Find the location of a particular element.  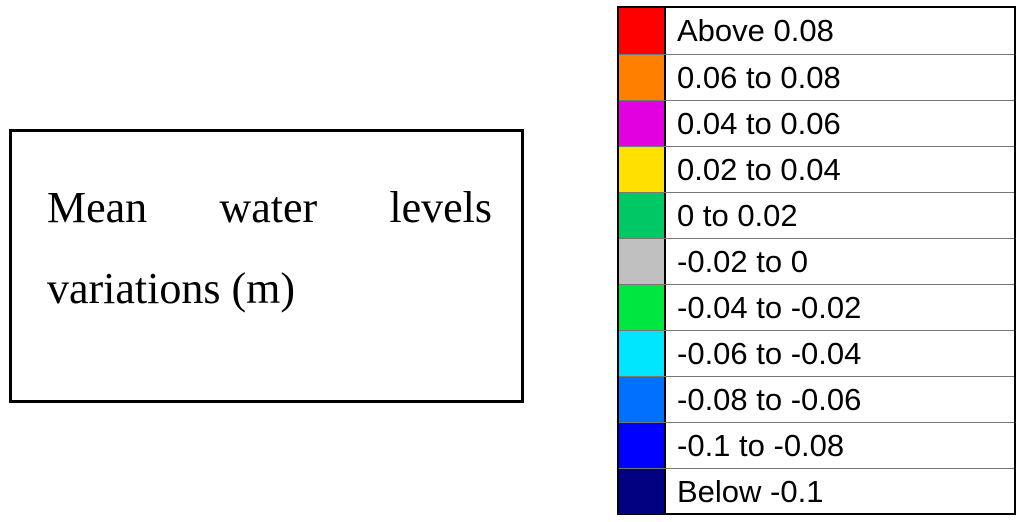

legend-label: -0.1 to -0.08 is located at coordinates (761, 445).